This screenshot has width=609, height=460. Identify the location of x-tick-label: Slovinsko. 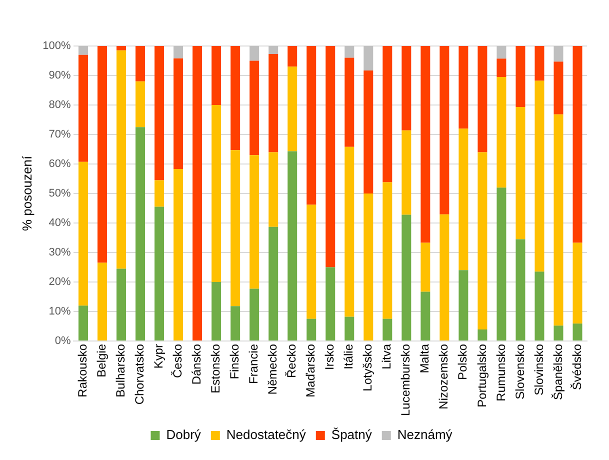
(539, 370).